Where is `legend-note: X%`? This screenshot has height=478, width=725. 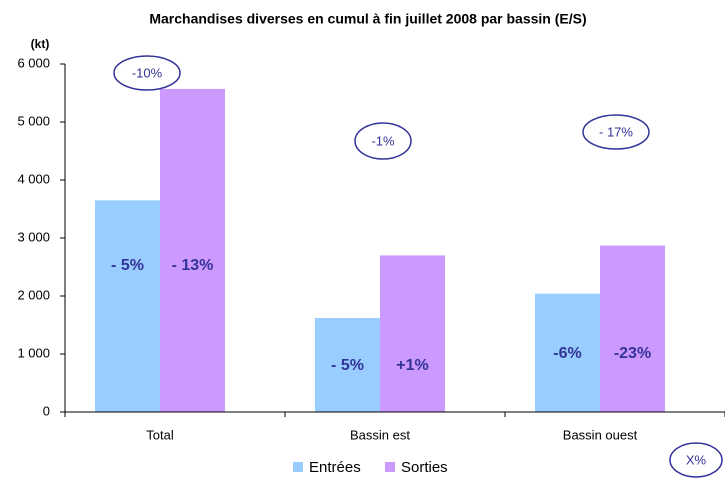
legend-note: X% is located at coordinates (696, 459).